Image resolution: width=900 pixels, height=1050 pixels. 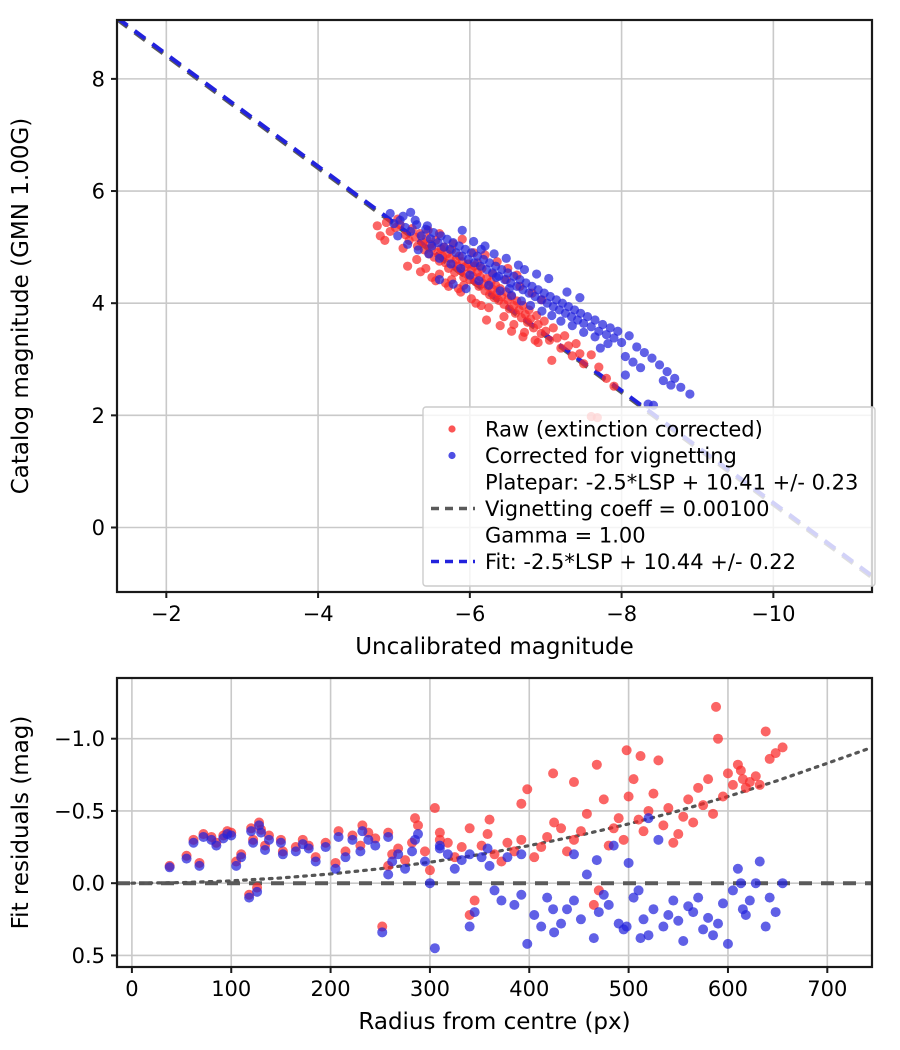 What do you see at coordinates (331, 989) in the screenshot?
I see `x-tick-label: 200` at bounding box center [331, 989].